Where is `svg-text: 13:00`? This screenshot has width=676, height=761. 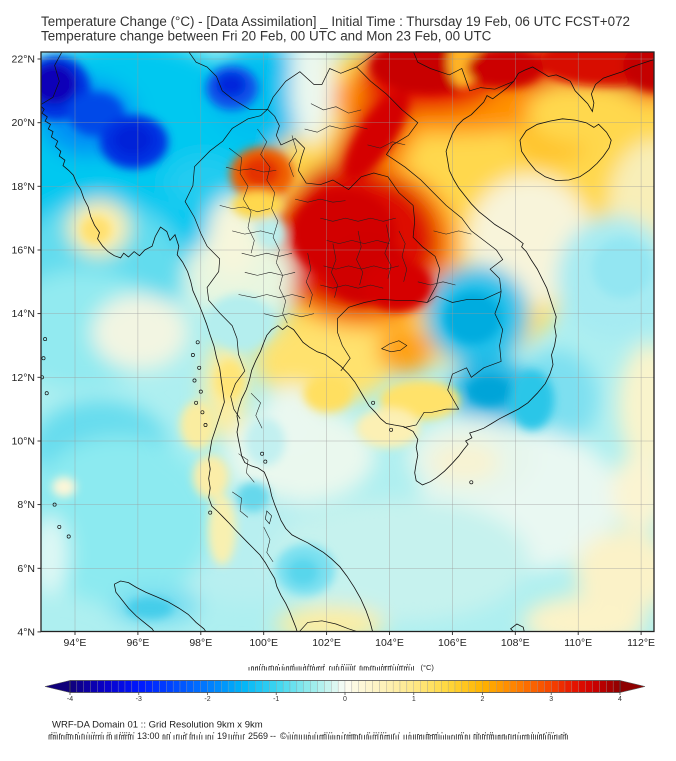
svg-text: 13:00 is located at coordinates (148, 736).